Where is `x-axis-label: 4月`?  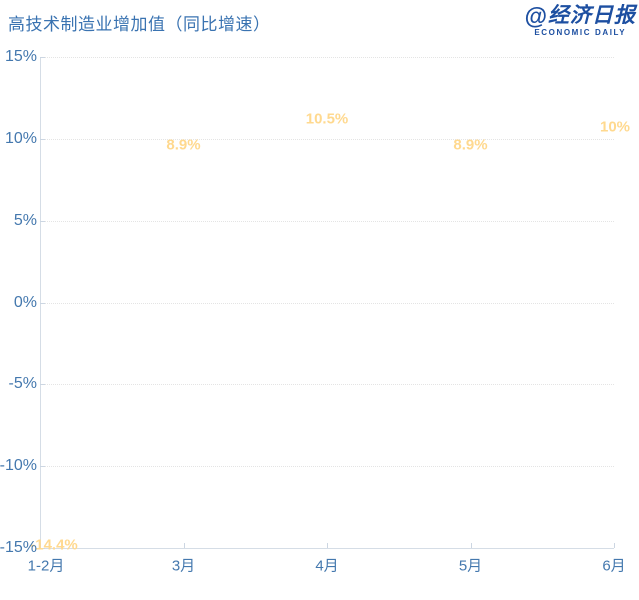
x-axis-label: 4月 is located at coordinates (327, 566).